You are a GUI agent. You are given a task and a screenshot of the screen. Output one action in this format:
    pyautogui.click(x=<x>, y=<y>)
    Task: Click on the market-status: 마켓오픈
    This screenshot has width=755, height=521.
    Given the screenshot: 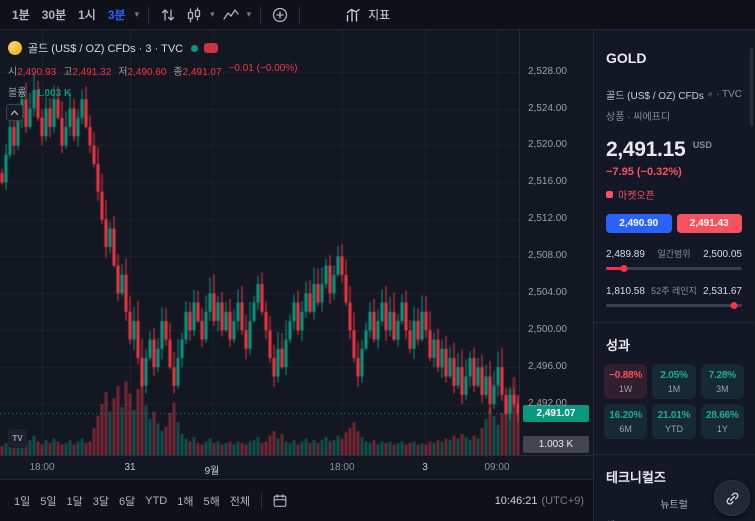 What is the action you would take?
    pyautogui.click(x=674, y=194)
    